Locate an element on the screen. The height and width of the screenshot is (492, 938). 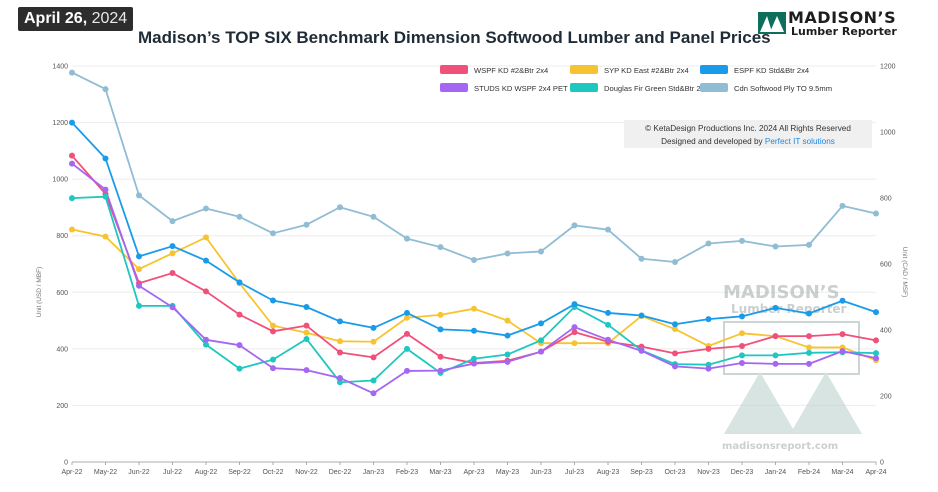
x-tick-label: Apr-23 is located at coordinates (473, 472).